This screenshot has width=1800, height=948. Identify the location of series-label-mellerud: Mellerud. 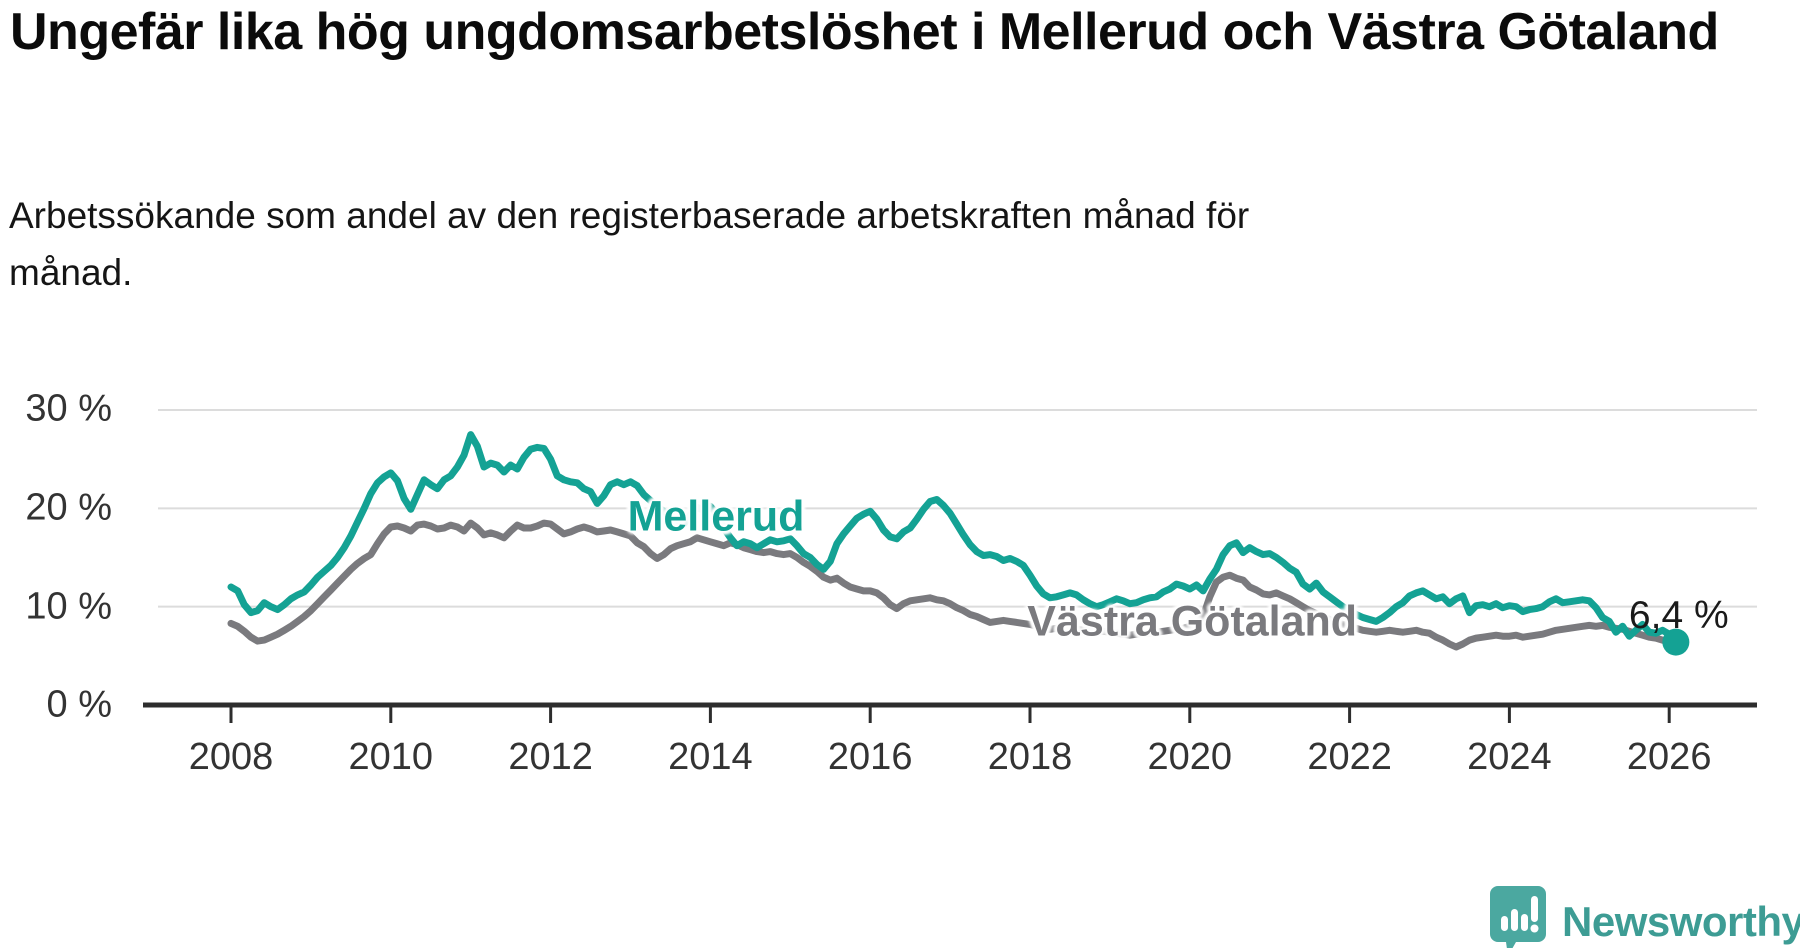
(716, 516).